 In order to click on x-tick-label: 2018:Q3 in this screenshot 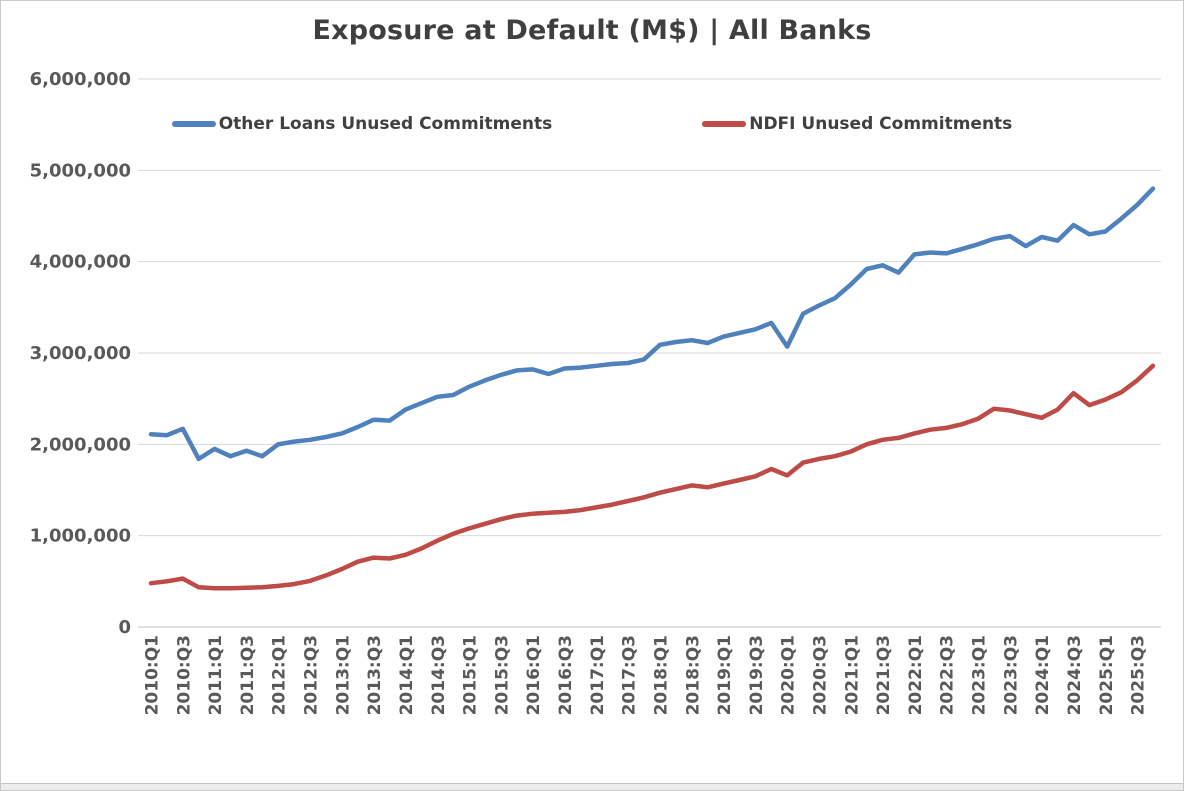, I will do `click(693, 675)`.